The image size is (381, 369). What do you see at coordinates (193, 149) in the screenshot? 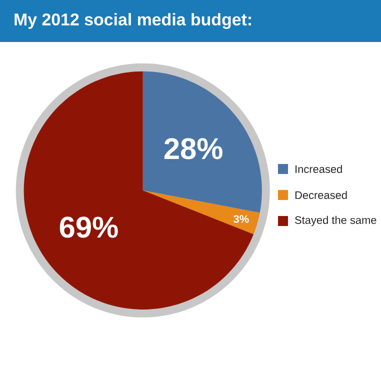
I see `data-label: 28%` at bounding box center [193, 149].